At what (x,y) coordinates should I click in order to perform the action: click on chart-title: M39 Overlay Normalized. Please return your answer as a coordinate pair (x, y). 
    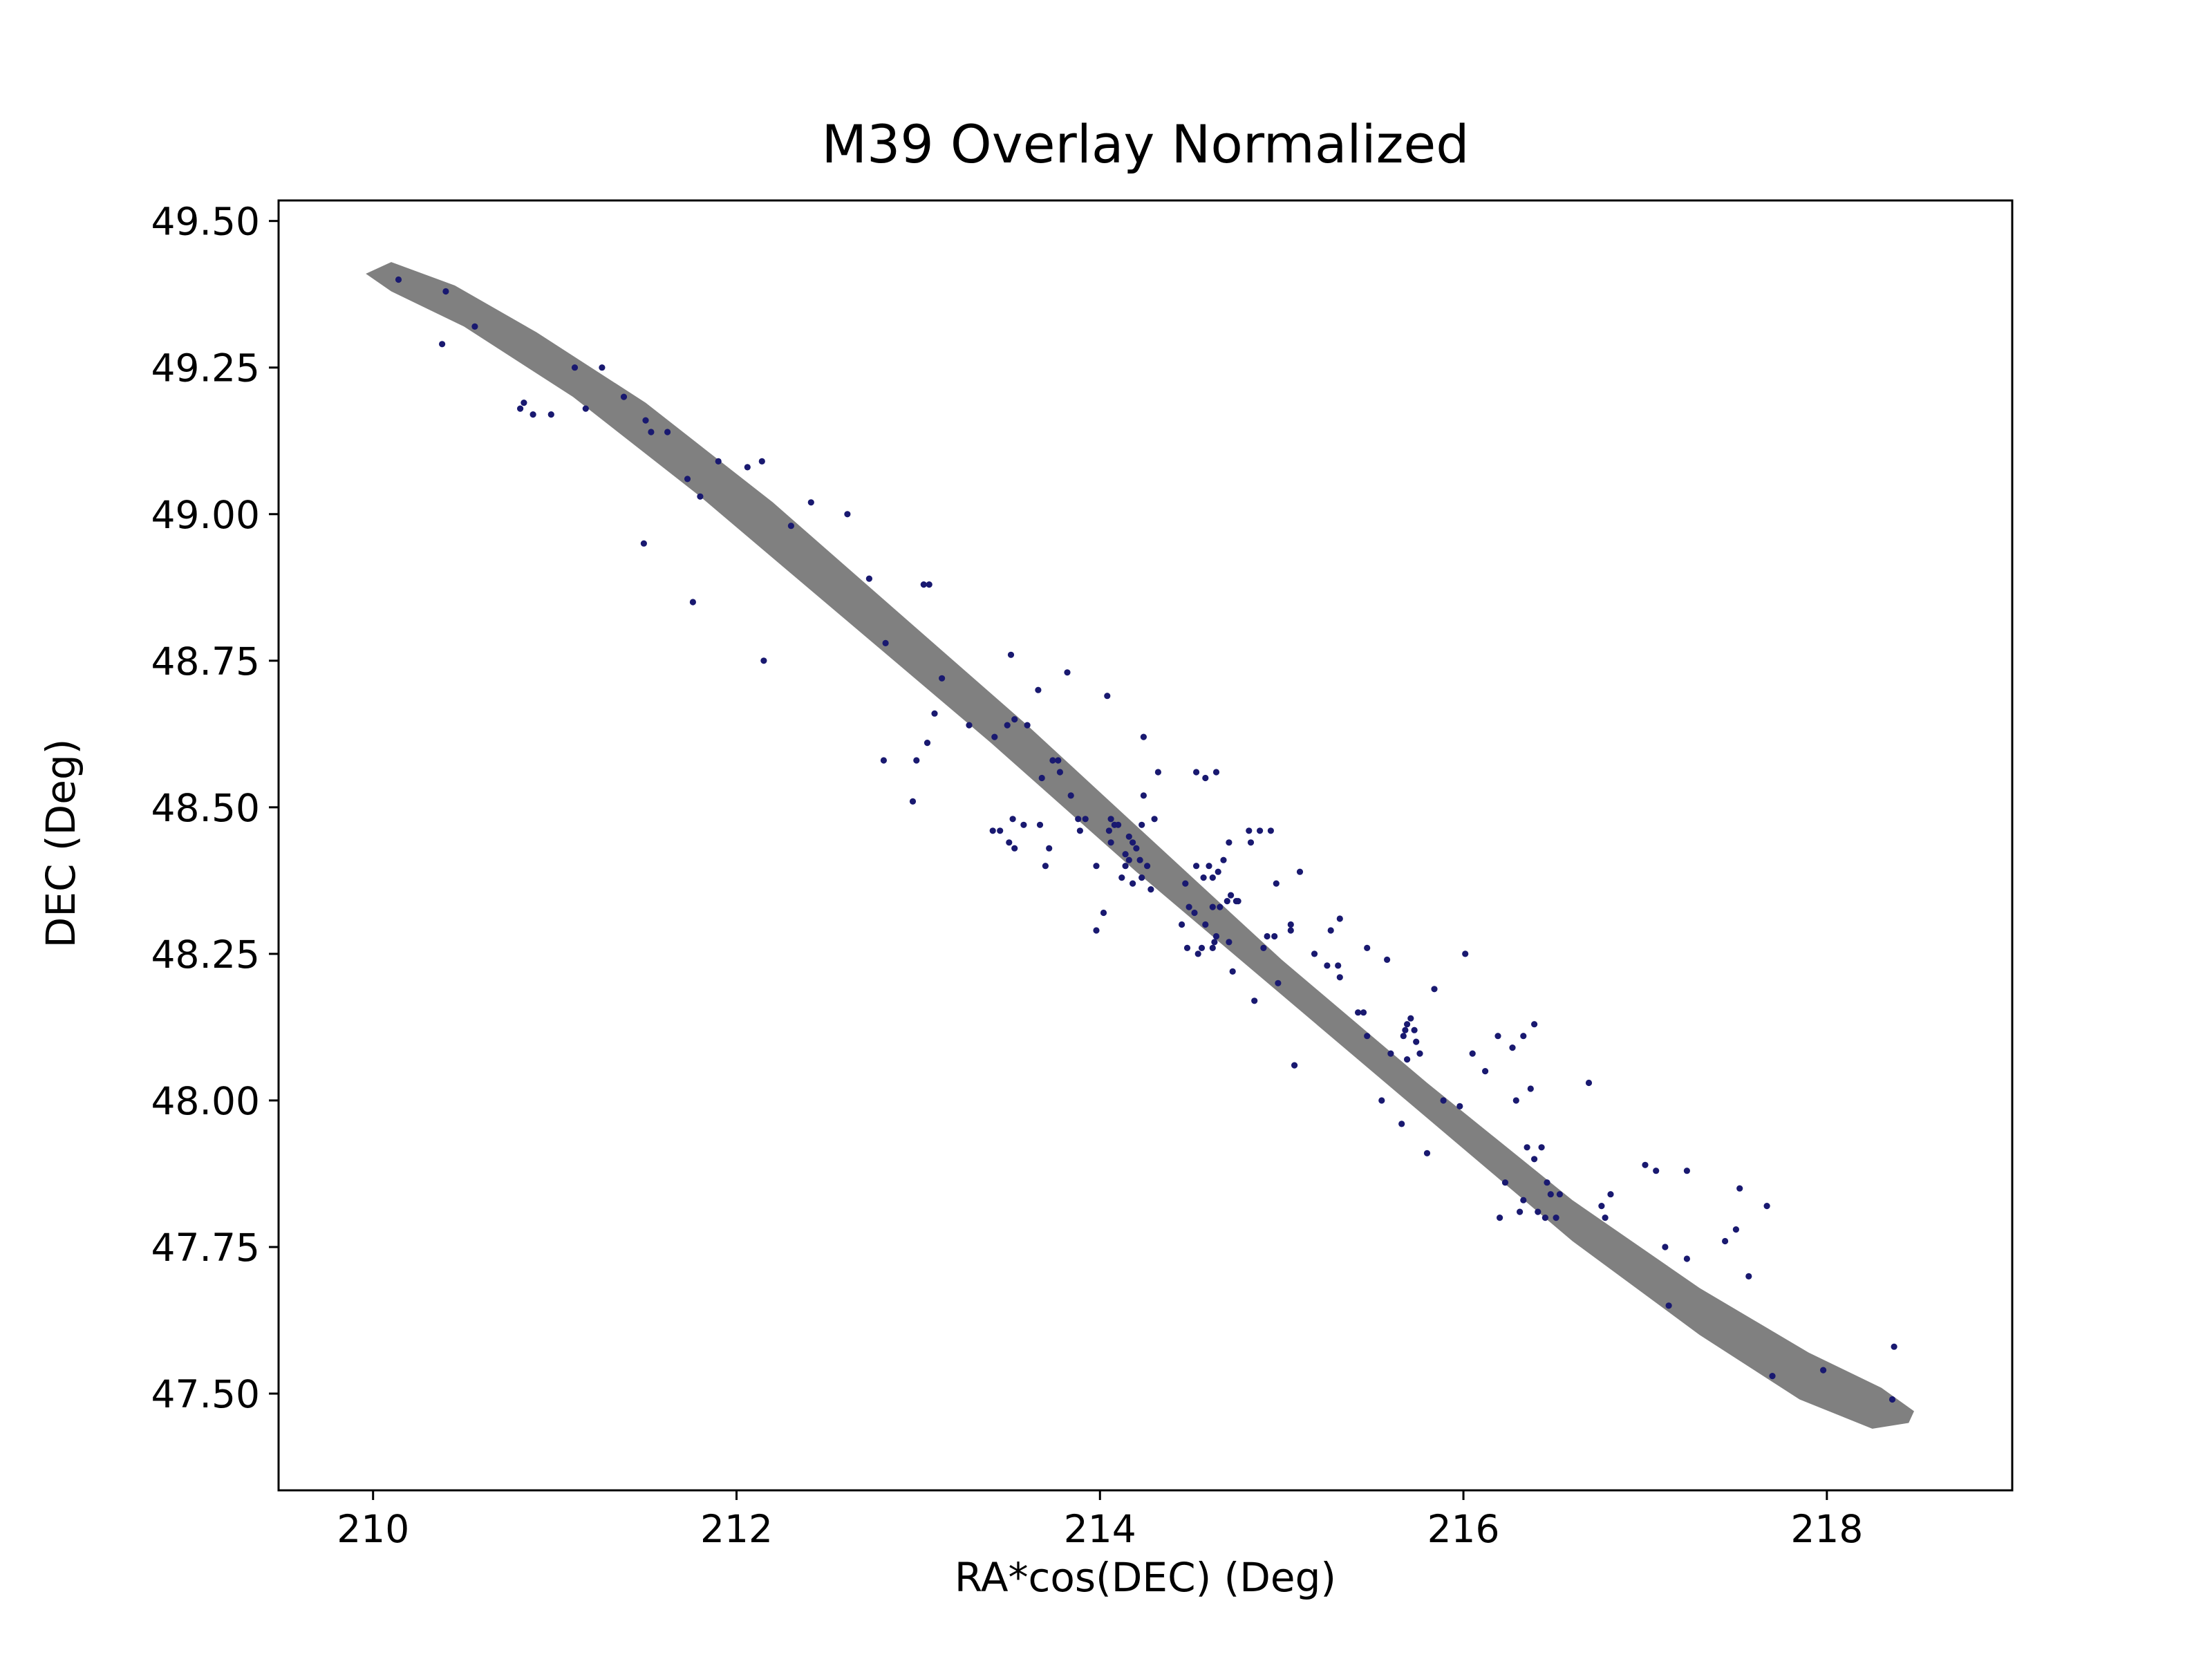
    Looking at the image, I should click on (1145, 144).